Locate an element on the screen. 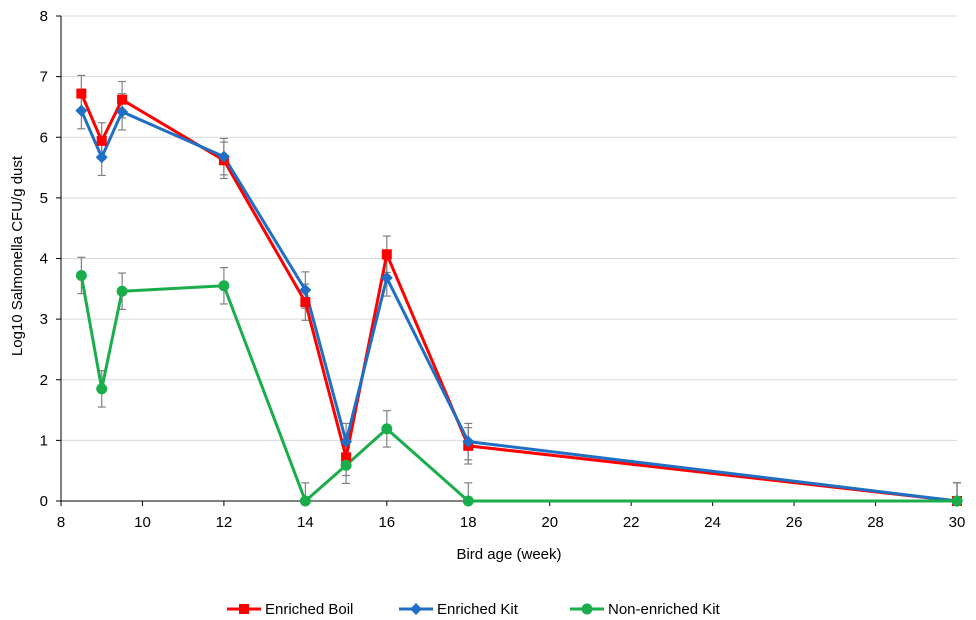  y-tick-label: 7 is located at coordinates (44, 77).